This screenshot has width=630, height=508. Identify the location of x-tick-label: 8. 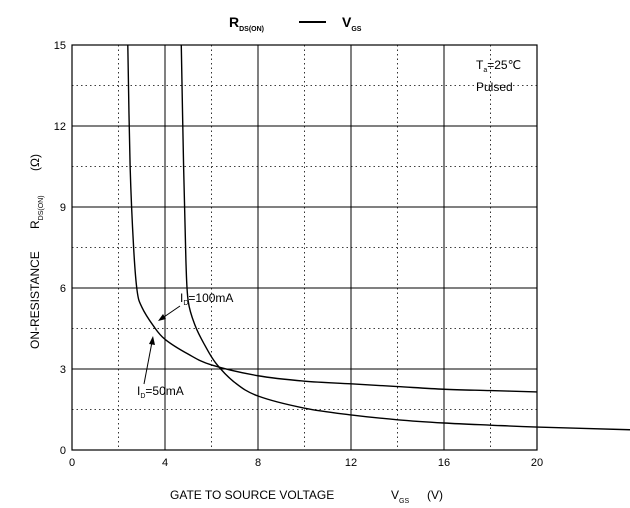
(258, 463).